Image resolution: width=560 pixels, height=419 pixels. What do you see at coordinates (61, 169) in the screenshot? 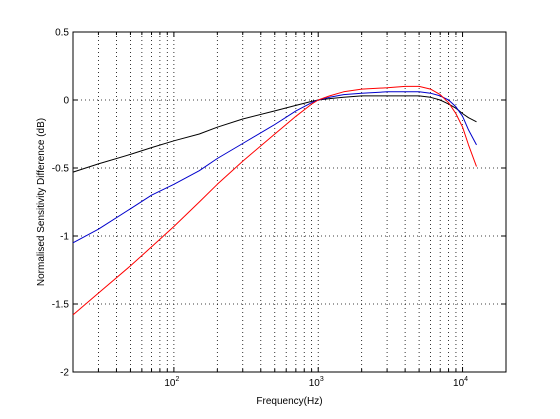
I see `y-tick-label: -0.5` at bounding box center [61, 169].